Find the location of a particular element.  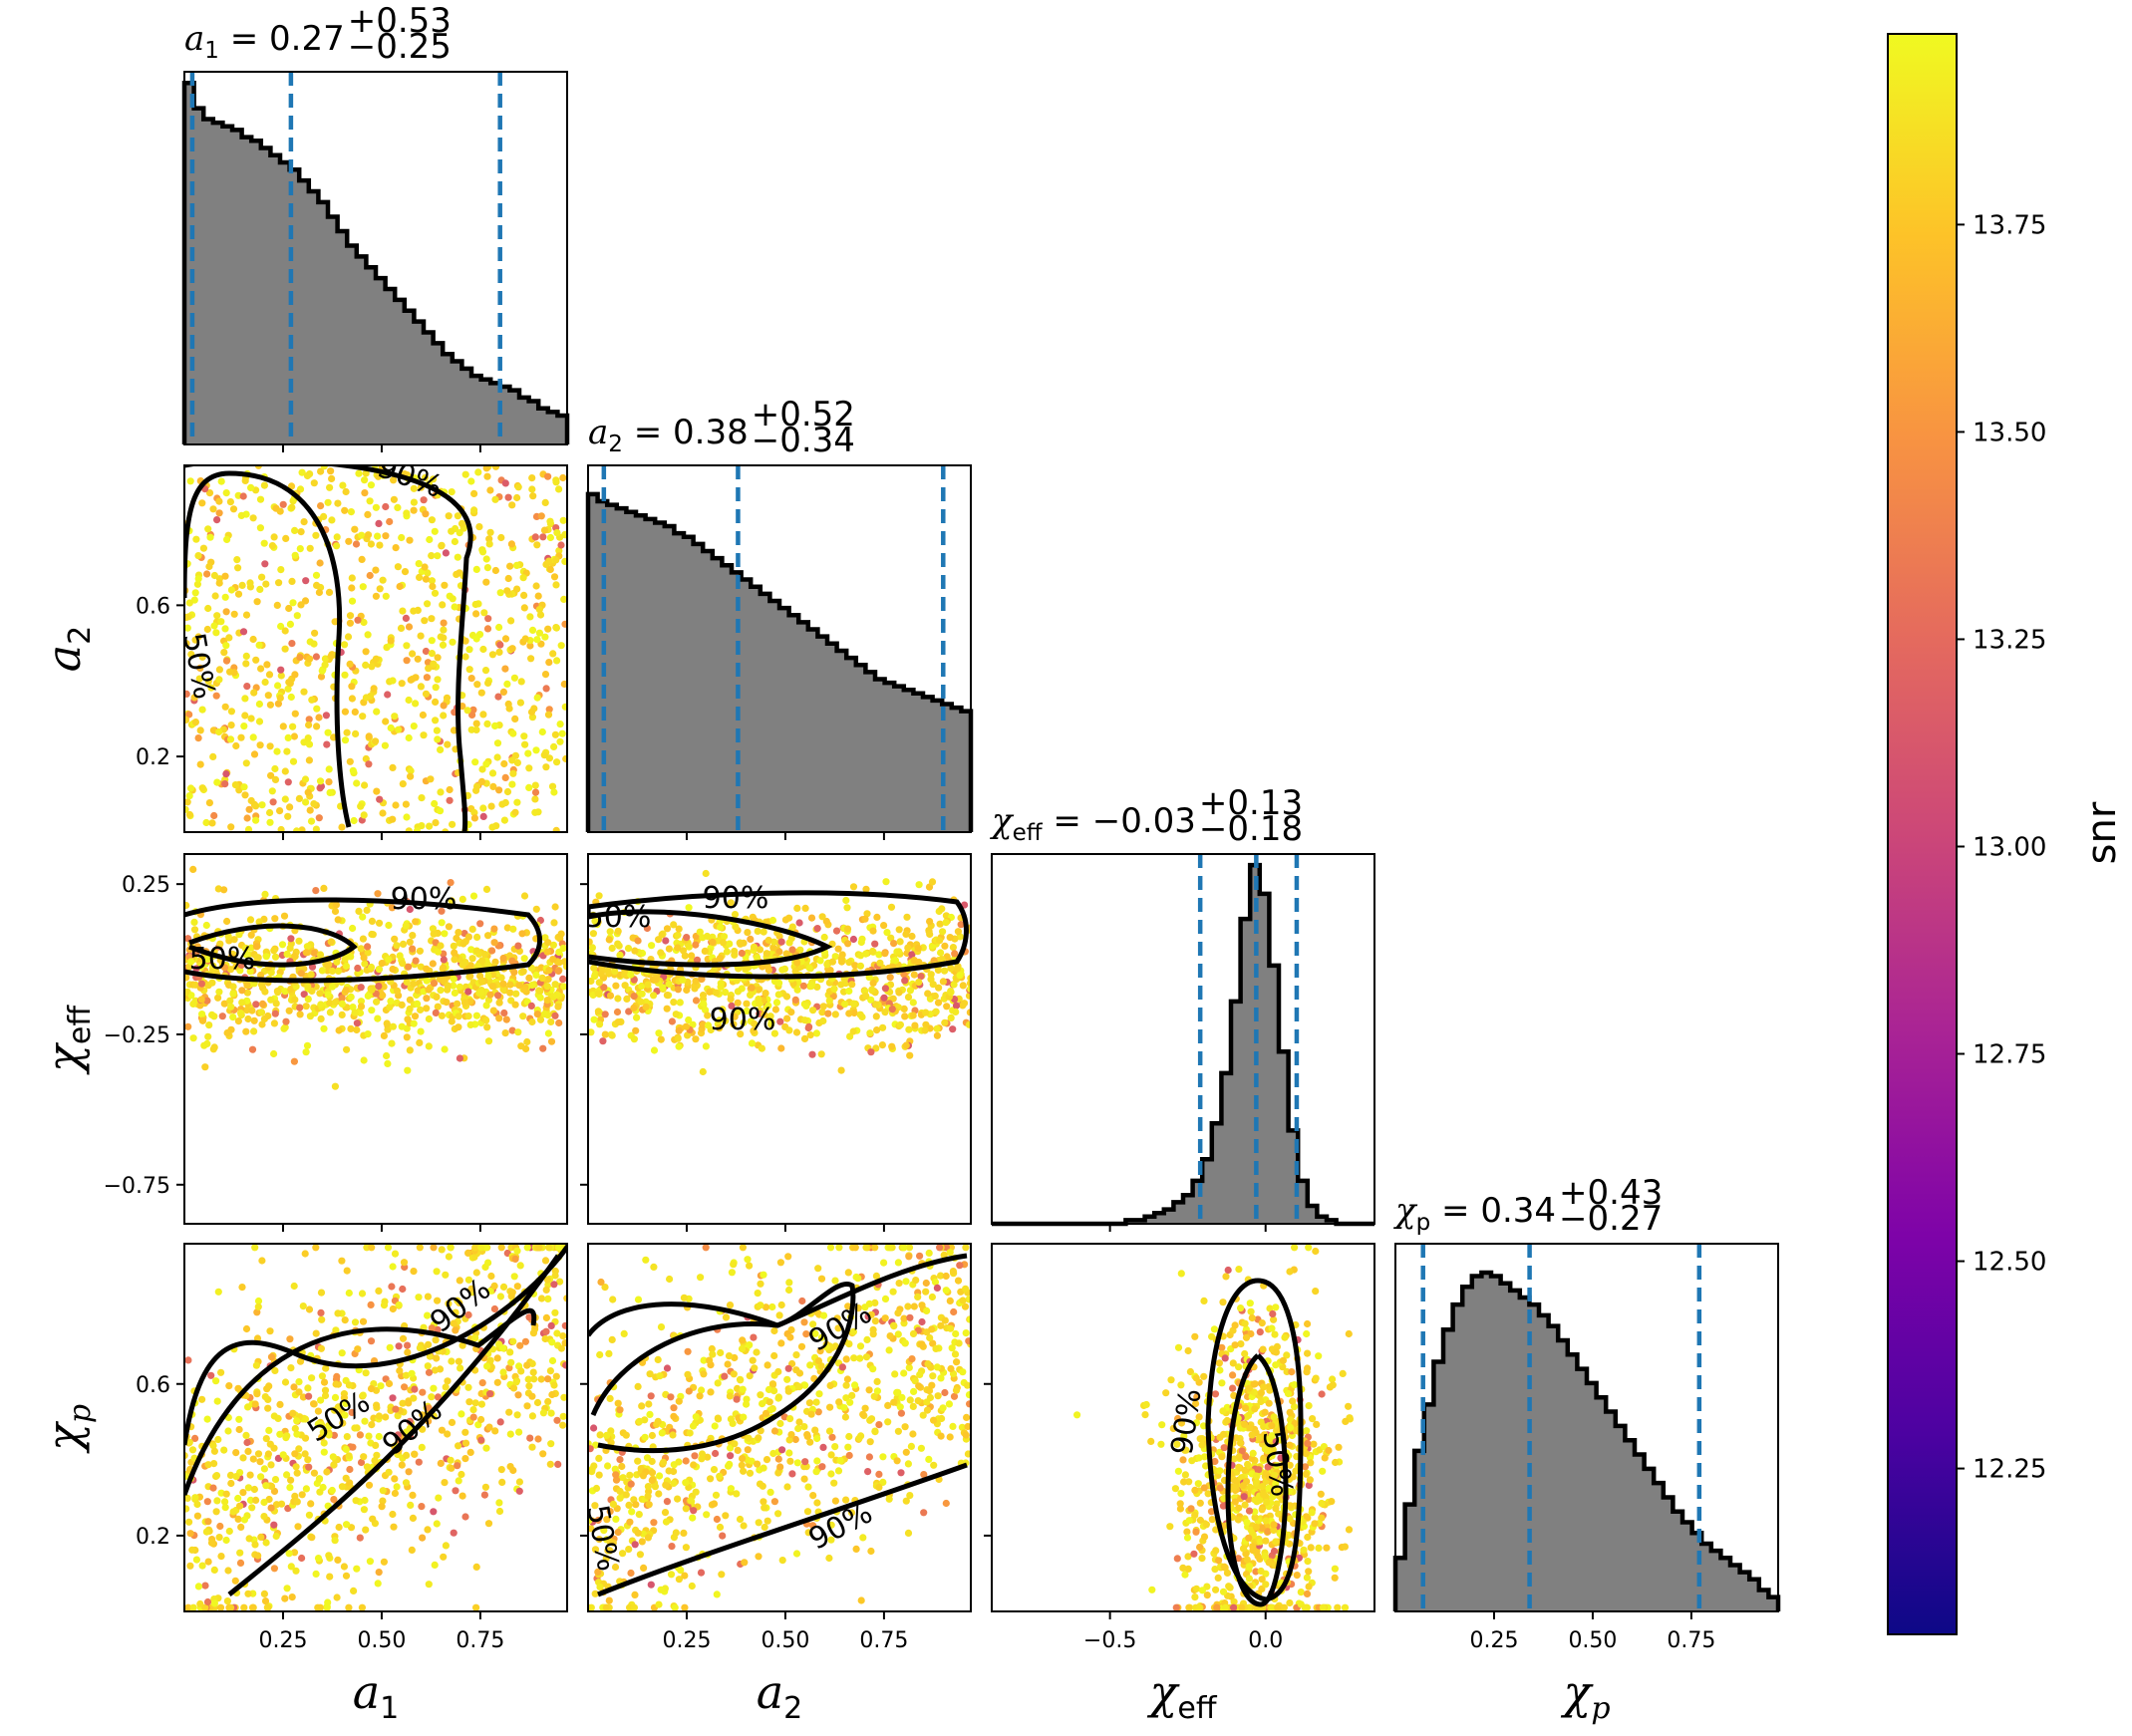

hist-bars-chi_p is located at coordinates (1586, 1441).